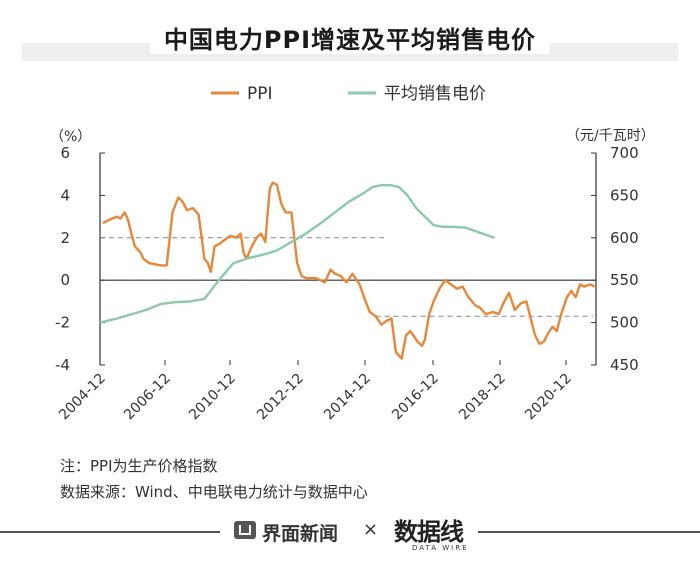 The image size is (700, 576). I want to click on y-right-unit: （元/千瓦时）, so click(610, 136).